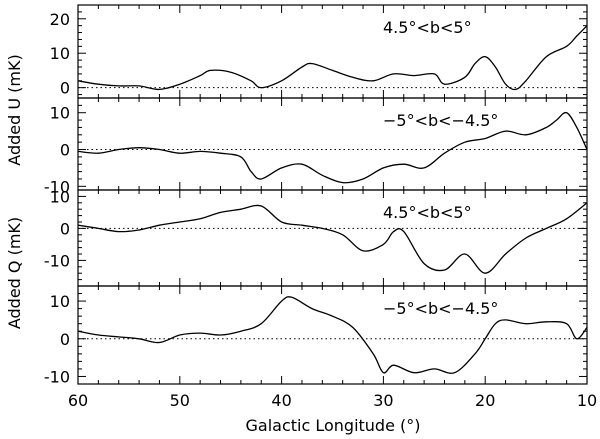  Describe the element at coordinates (60, 19) in the screenshot. I see `y-tick-label: 20` at that location.